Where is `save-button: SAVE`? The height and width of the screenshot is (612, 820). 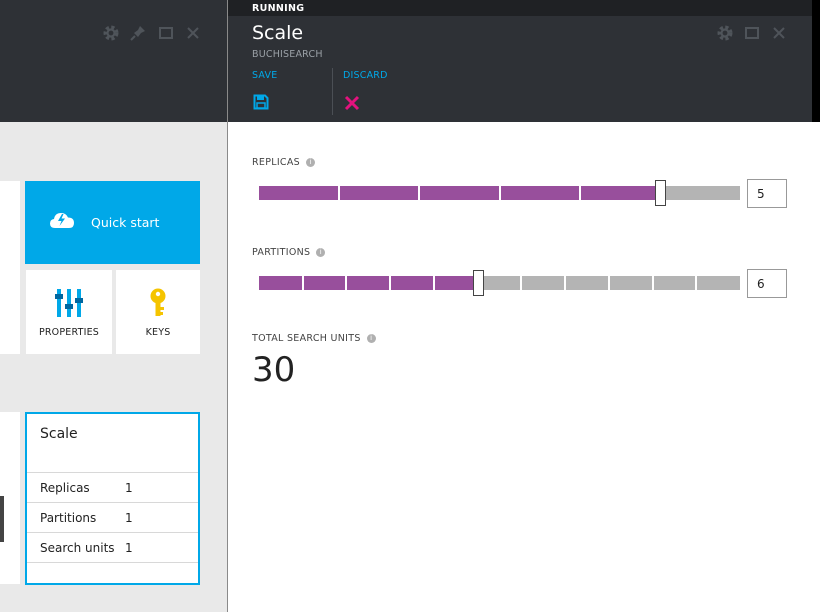
save-button: SAVE is located at coordinates (285, 92).